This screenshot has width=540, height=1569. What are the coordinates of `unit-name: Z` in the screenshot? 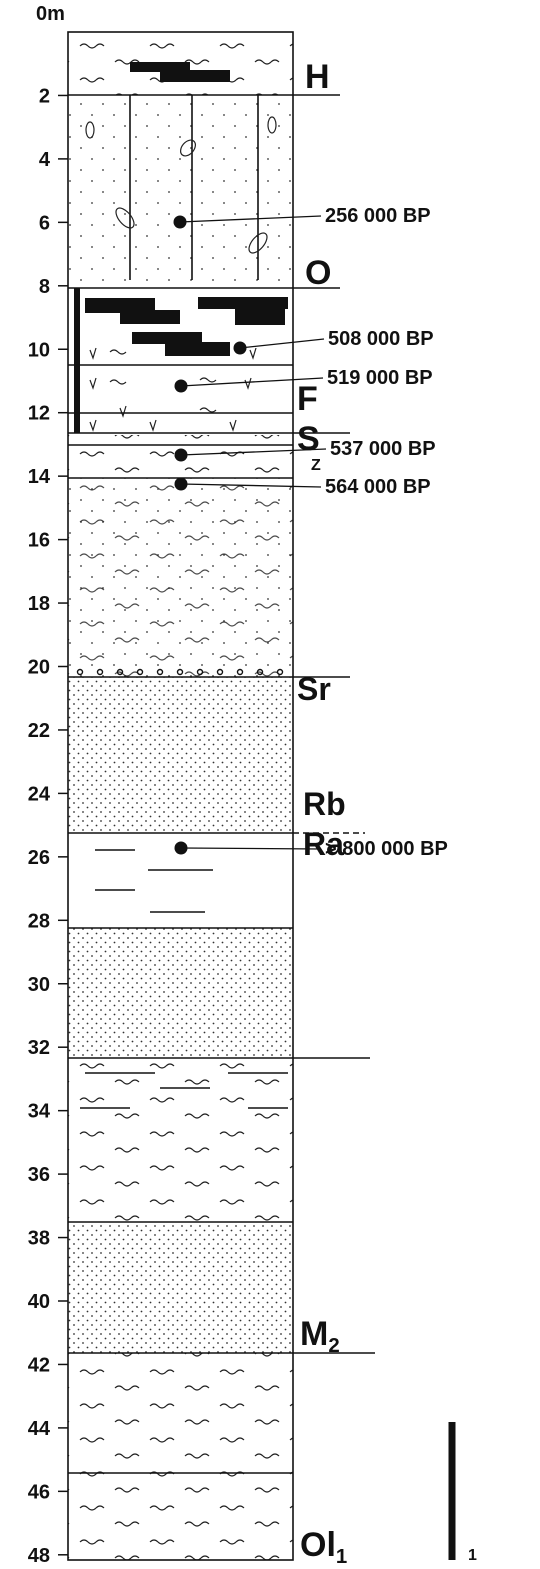 It's located at (316, 465).